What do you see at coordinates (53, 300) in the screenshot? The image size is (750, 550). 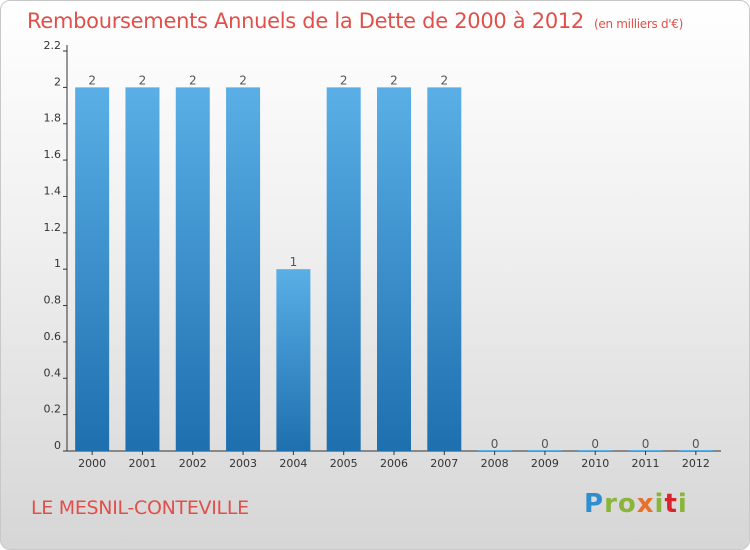 I see `y-tick-label: 0.8` at bounding box center [53, 300].